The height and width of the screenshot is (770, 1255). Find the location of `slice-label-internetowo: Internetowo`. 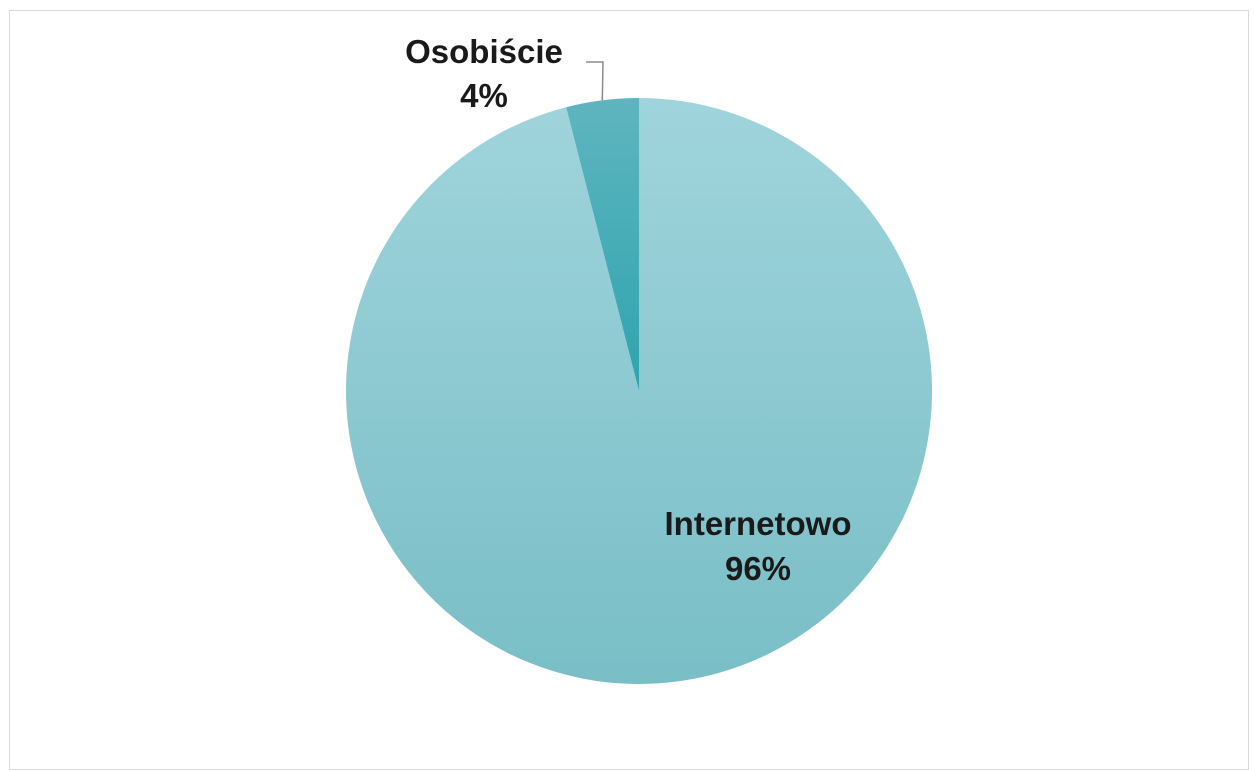

slice-label-internetowo: Internetowo is located at coordinates (758, 523).